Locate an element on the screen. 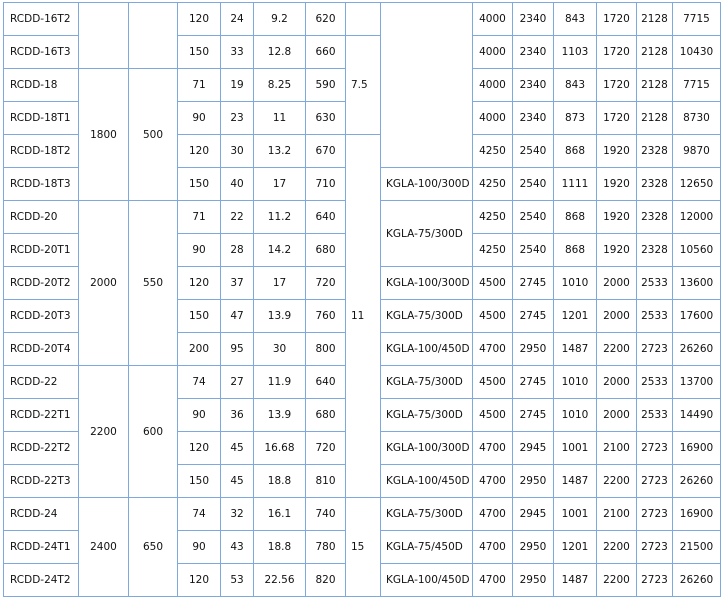  model-cell: RCDD-16T2 is located at coordinates (41, 19).